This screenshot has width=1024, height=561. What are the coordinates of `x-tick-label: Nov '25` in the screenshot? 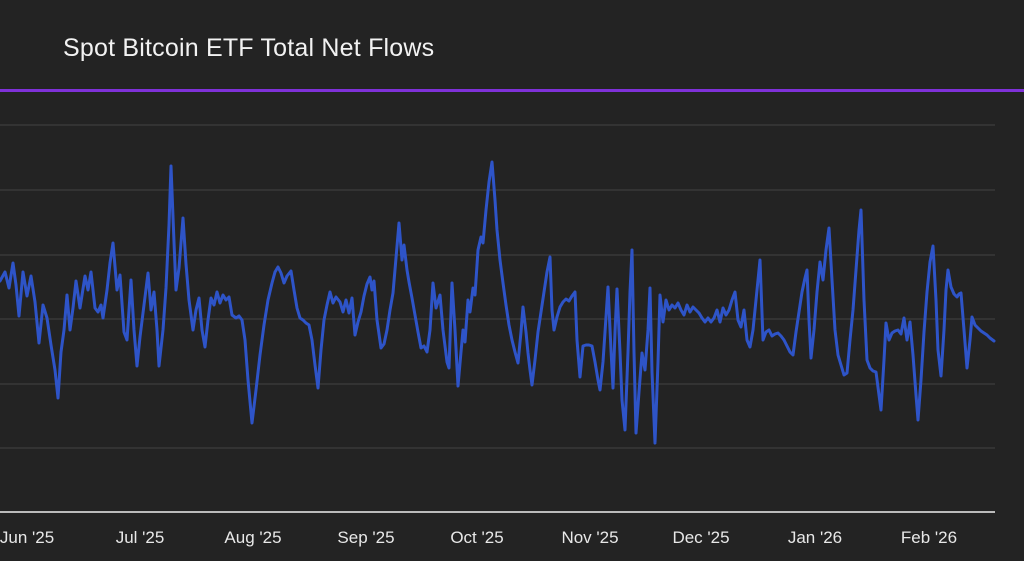 It's located at (589, 537).